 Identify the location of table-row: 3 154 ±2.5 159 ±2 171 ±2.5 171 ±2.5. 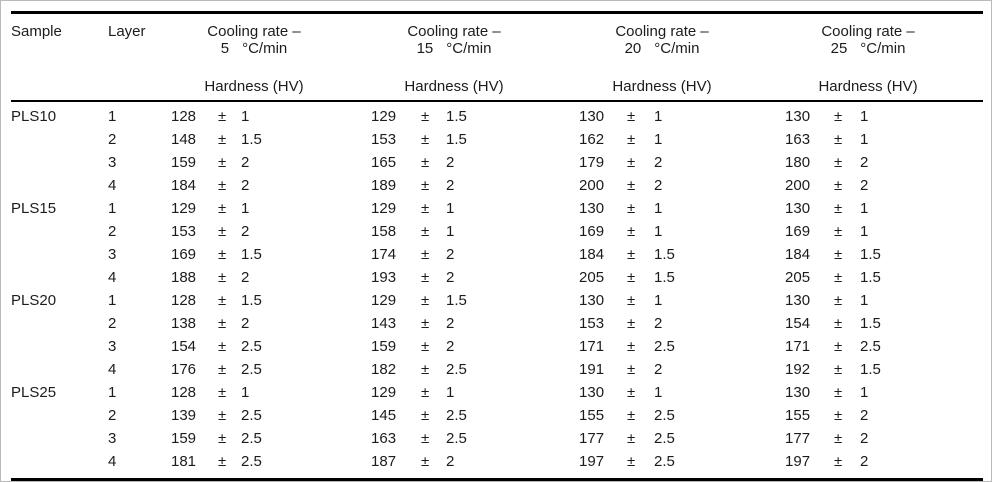
(497, 346).